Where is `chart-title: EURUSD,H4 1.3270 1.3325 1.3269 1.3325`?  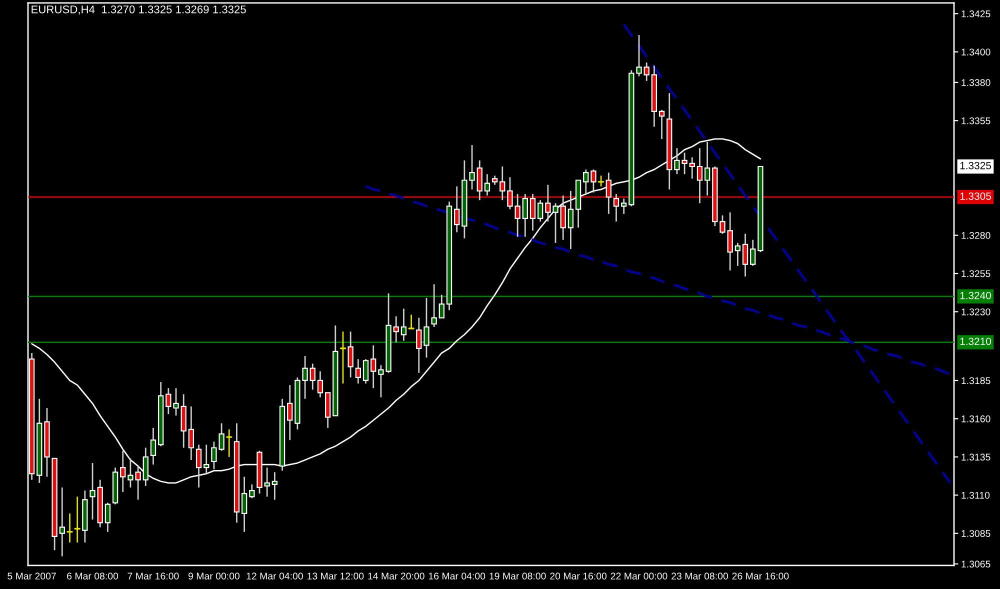
chart-title: EURUSD,H4 1.3270 1.3325 1.3269 1.3325 is located at coordinates (139, 10).